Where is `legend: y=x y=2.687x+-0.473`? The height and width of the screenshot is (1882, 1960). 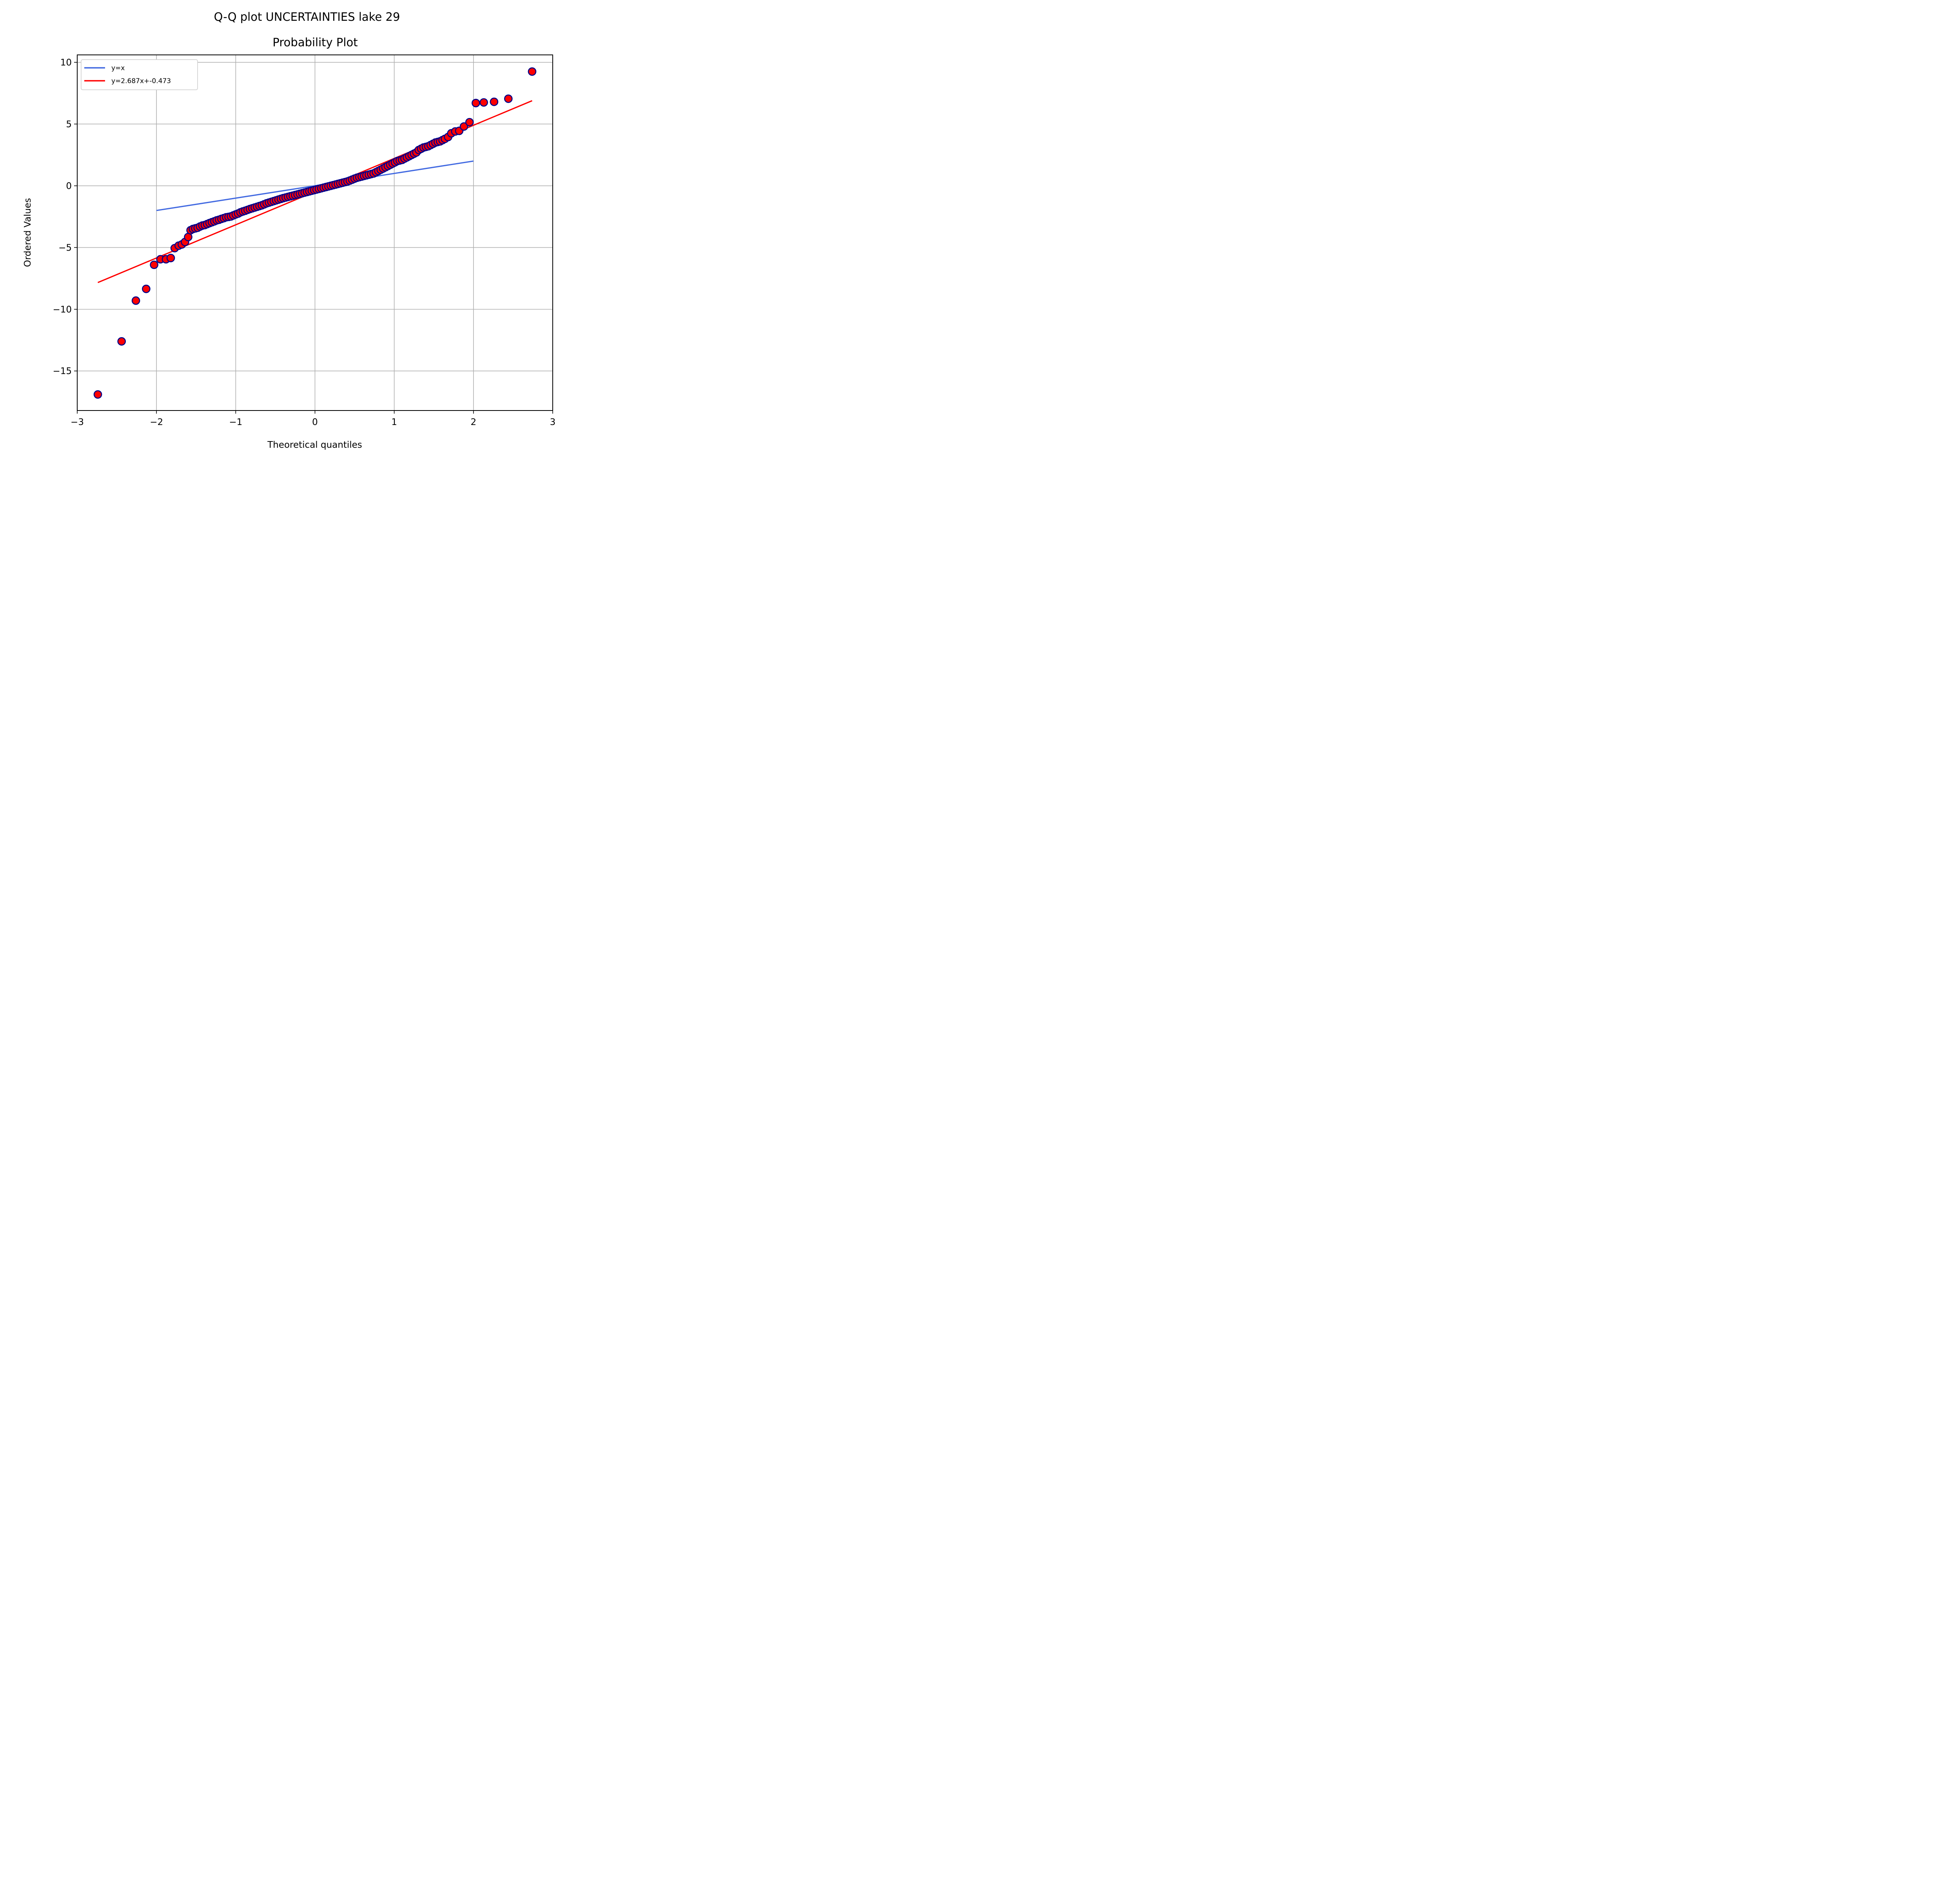
legend: y=x y=2.687x+-0.473 is located at coordinates (139, 74).